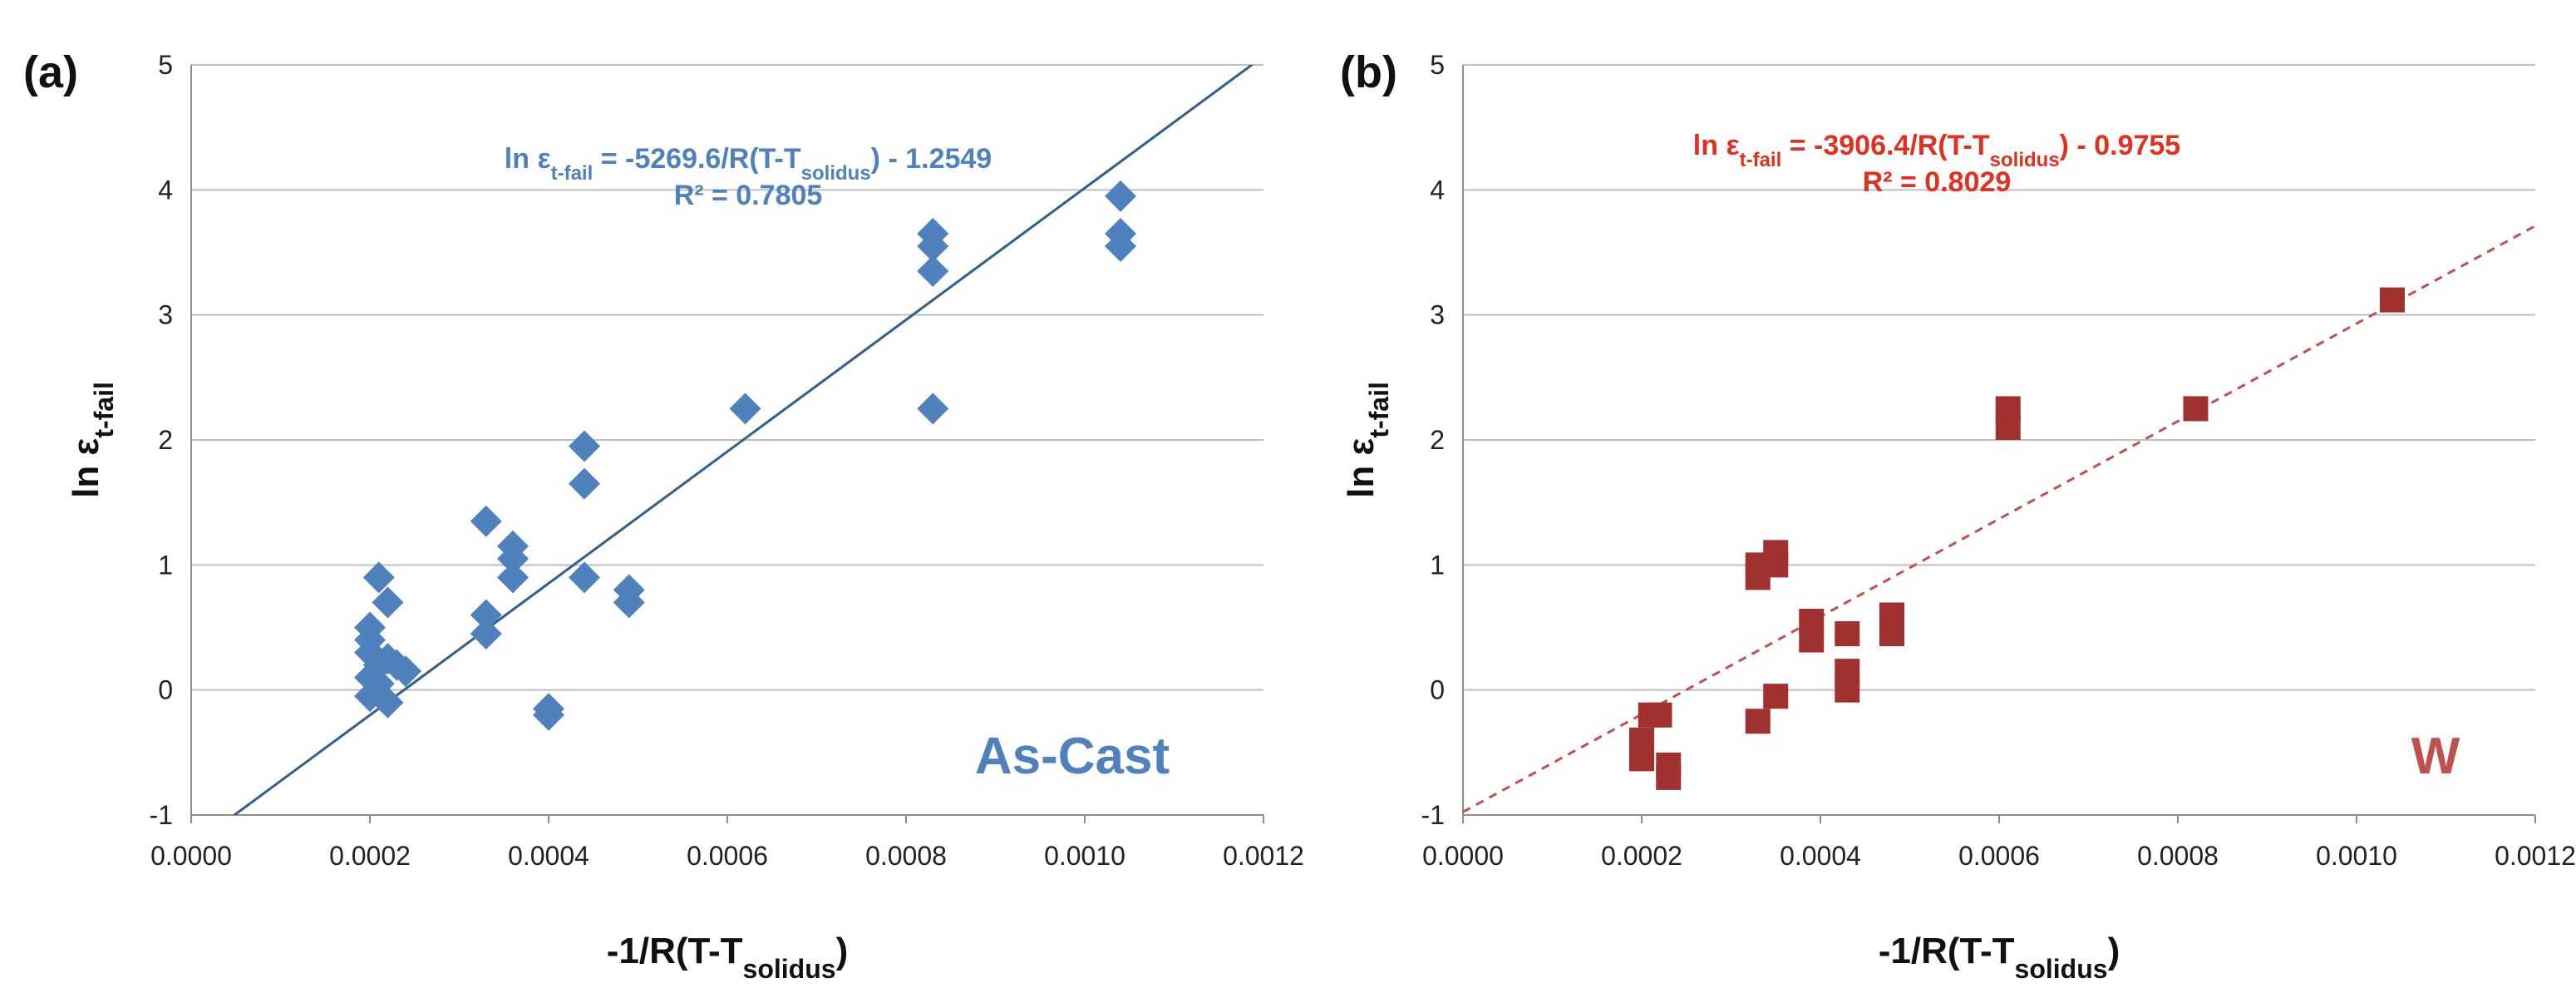  I want to click on equation-middle: = -3906.4/R(T-T, so click(1885, 145).